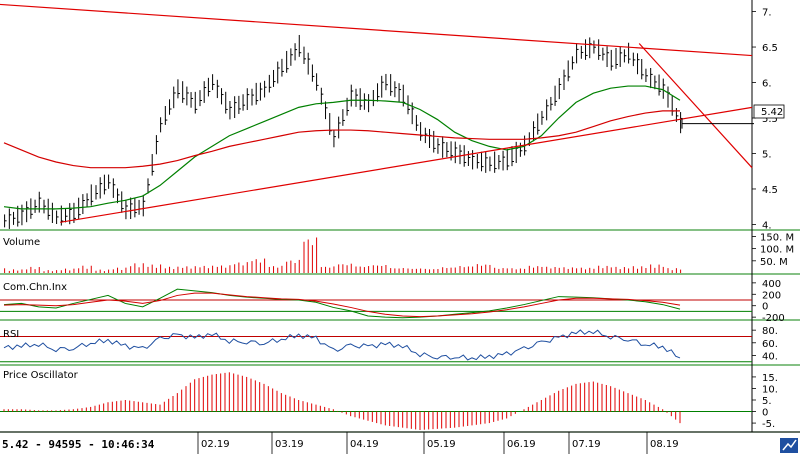 Image resolution: width=800 pixels, height=458 pixels. Describe the element at coordinates (770, 356) in the screenshot. I see `rsi-y-tick-label: 40.` at that location.